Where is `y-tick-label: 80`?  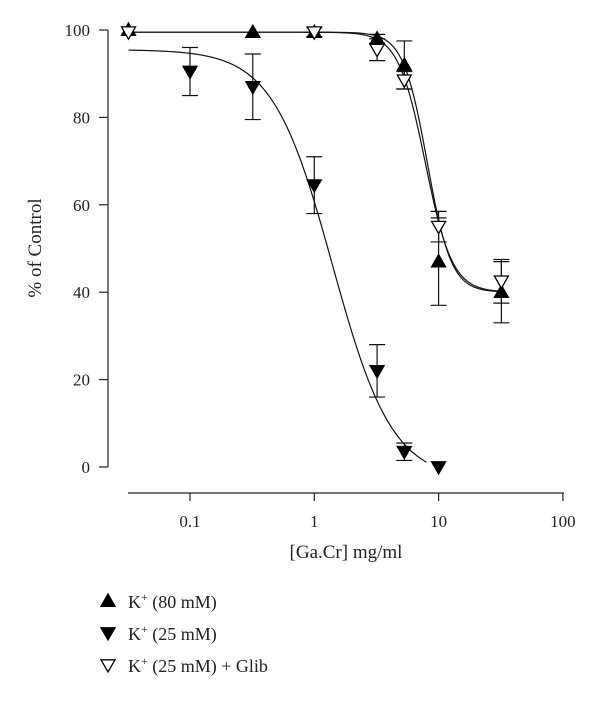
y-tick-label: 80 is located at coordinates (81, 117).